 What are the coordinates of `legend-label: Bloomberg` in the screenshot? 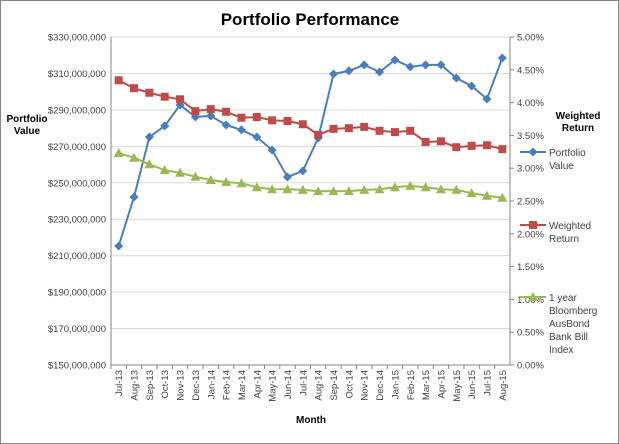 It's located at (573, 311).